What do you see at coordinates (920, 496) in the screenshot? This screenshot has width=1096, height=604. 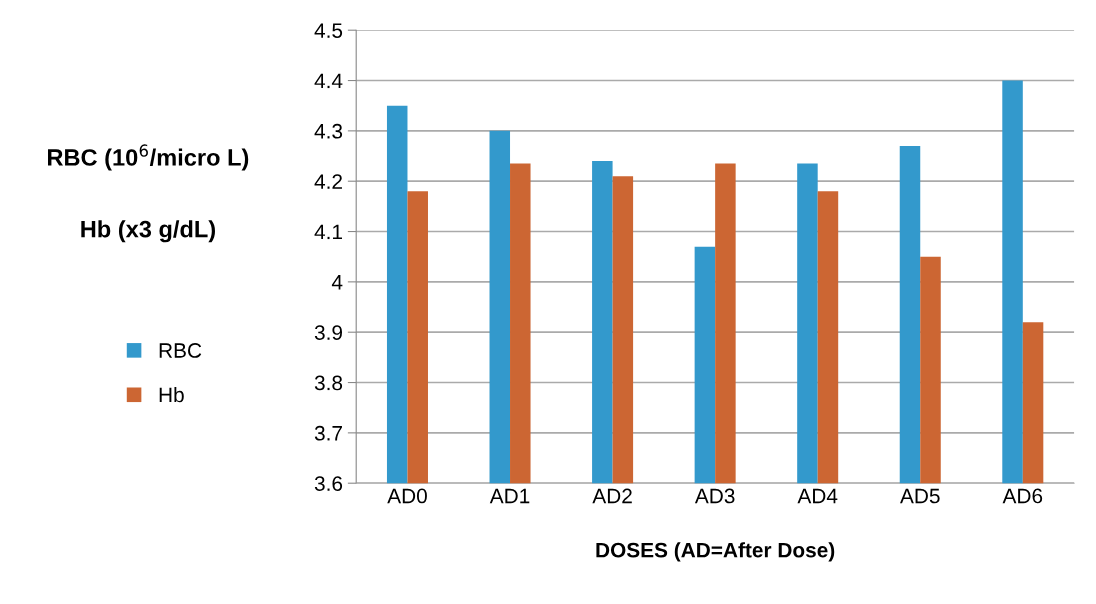 I see `x-tick-label: AD5` at bounding box center [920, 496].